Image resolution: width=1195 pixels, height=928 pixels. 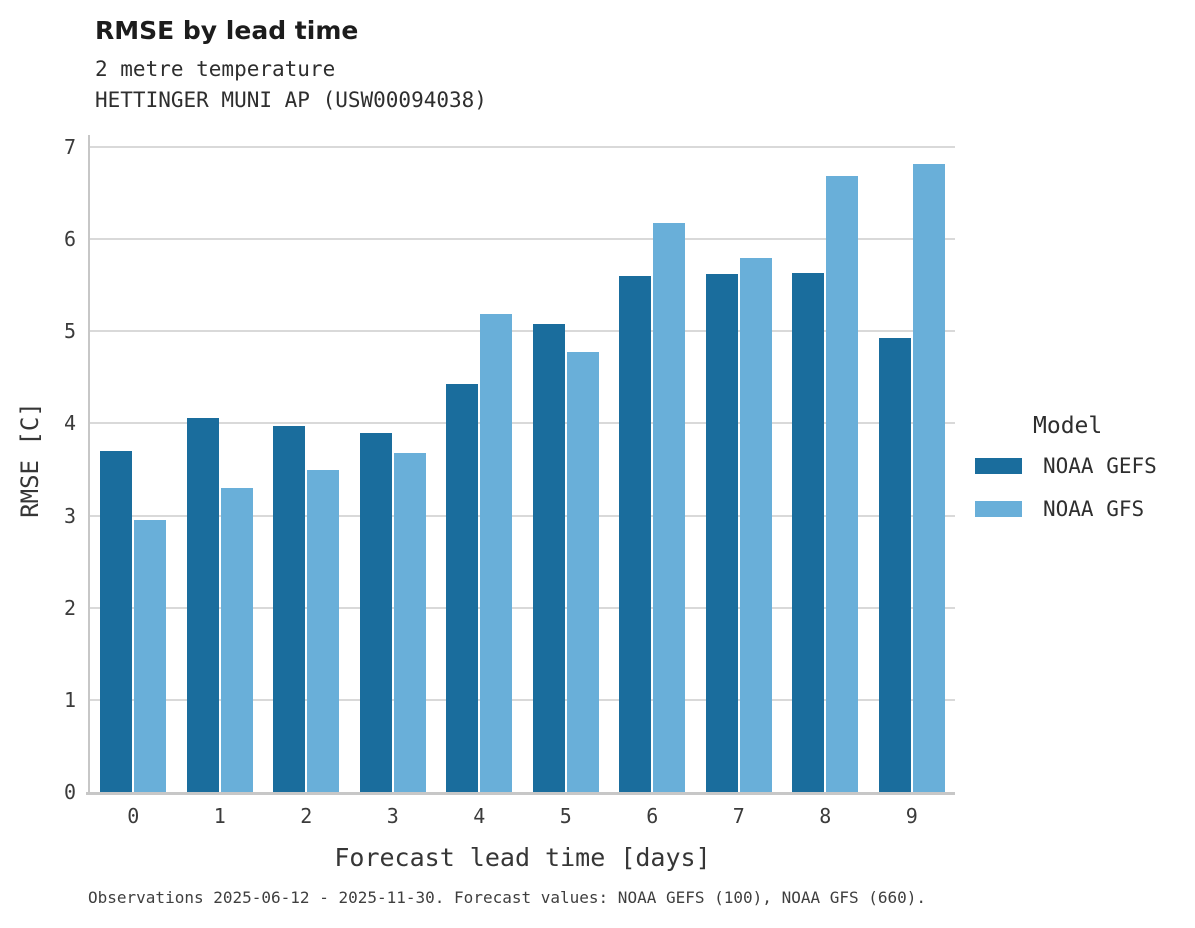 What do you see at coordinates (69, 331) in the screenshot?
I see `y-tick-label-5: 5` at bounding box center [69, 331].